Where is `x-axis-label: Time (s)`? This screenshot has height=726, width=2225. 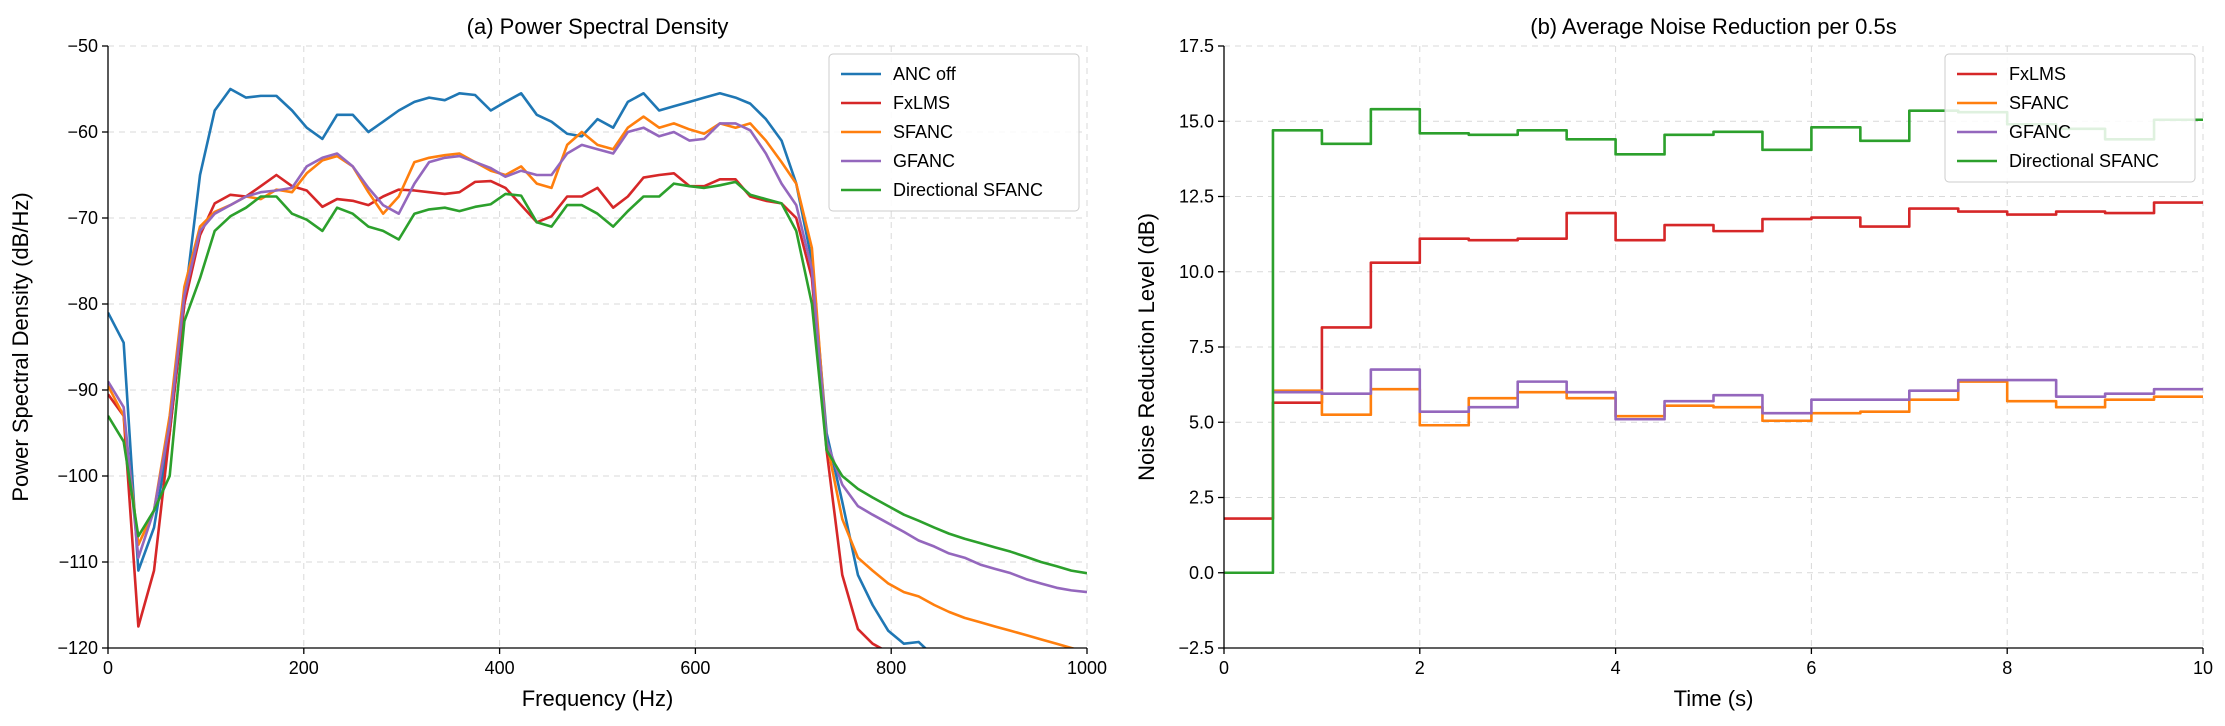
x-axis-label: Time (s) is located at coordinates (1714, 698).